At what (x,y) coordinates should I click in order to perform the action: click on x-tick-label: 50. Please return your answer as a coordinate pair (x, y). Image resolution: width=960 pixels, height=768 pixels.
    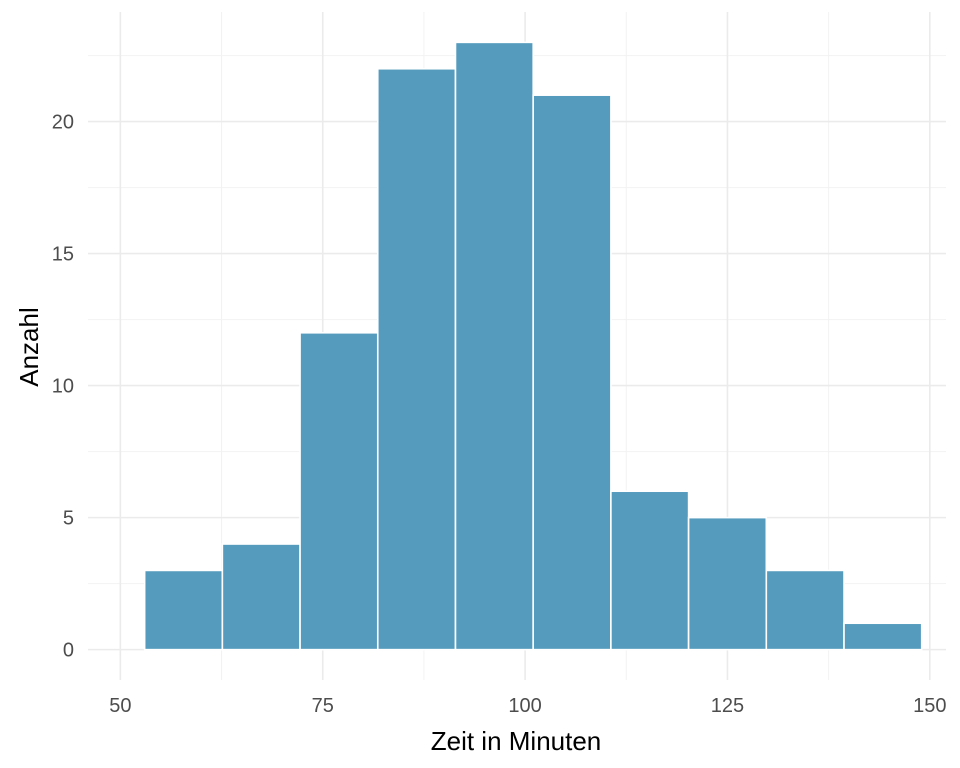
    Looking at the image, I should click on (120, 706).